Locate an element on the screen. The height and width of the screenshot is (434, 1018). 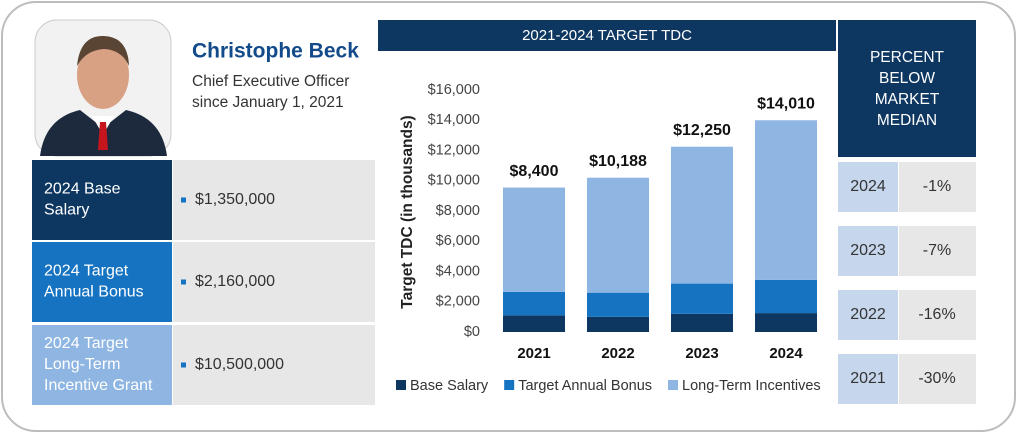
y-tick-label: $0 is located at coordinates (472, 332).